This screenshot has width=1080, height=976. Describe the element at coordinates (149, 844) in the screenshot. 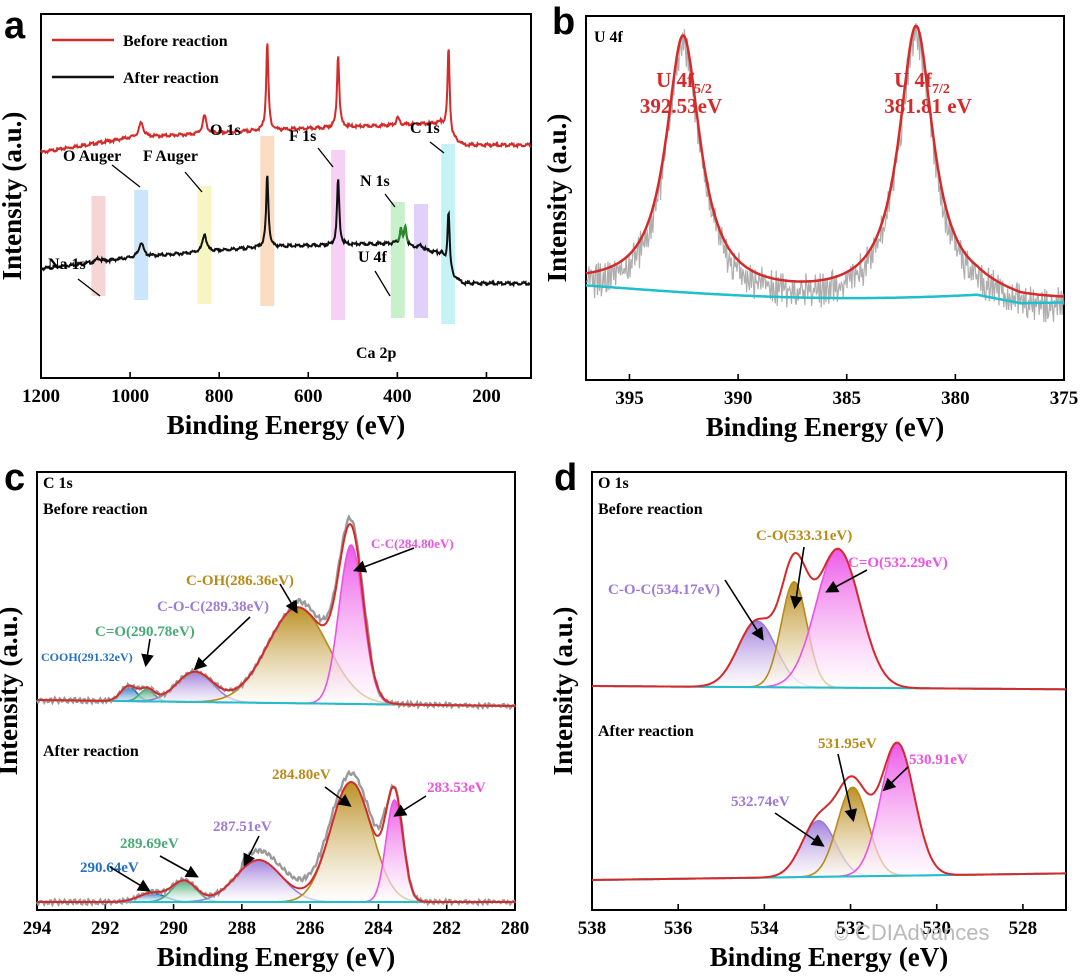

I see `component-label: 289.69eV` at that location.